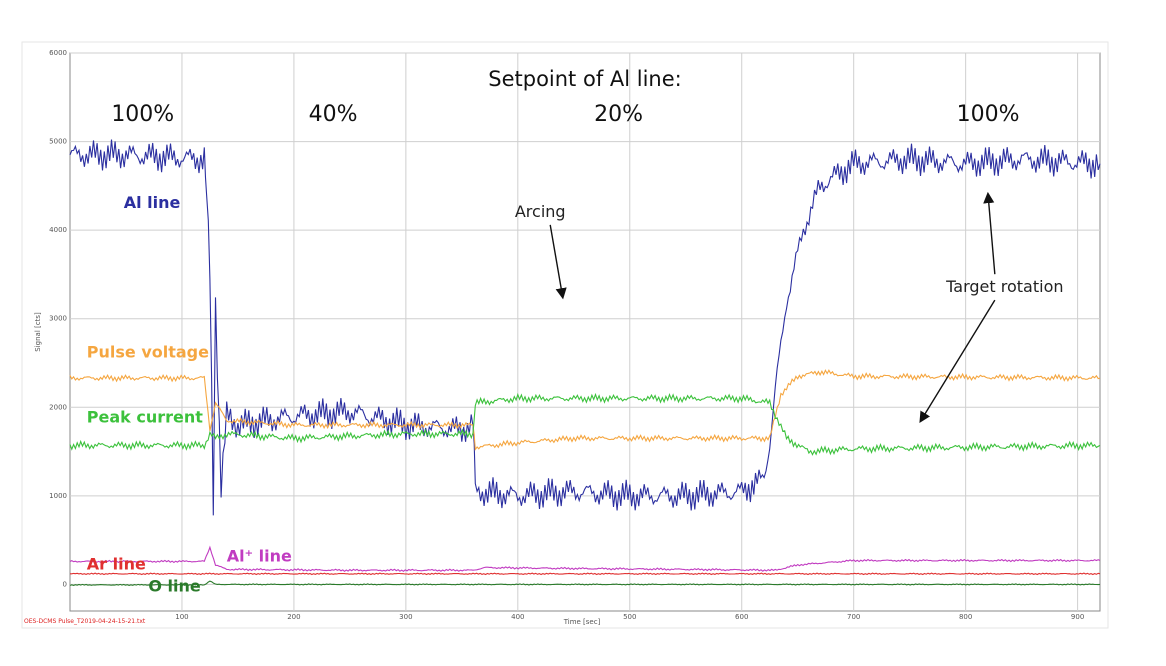 The width and height of the screenshot is (1166, 666). Describe the element at coordinates (565, 114) in the screenshot. I see `phase-labels: 100% 40% 20% 100%` at that location.